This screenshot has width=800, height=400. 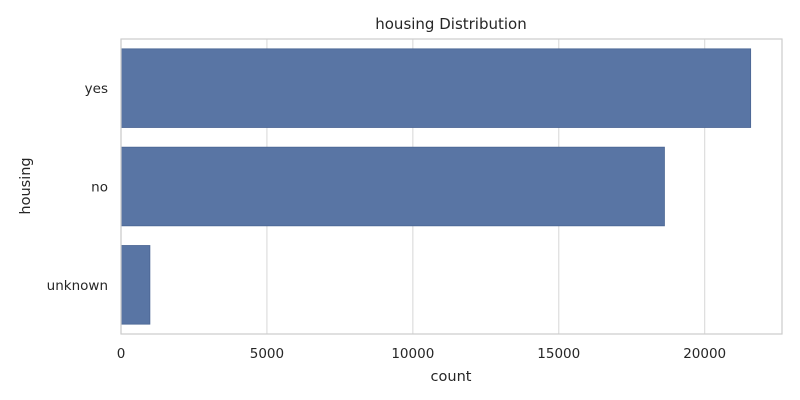 What do you see at coordinates (77, 286) in the screenshot?
I see `y-tick-label: unknown` at bounding box center [77, 286].